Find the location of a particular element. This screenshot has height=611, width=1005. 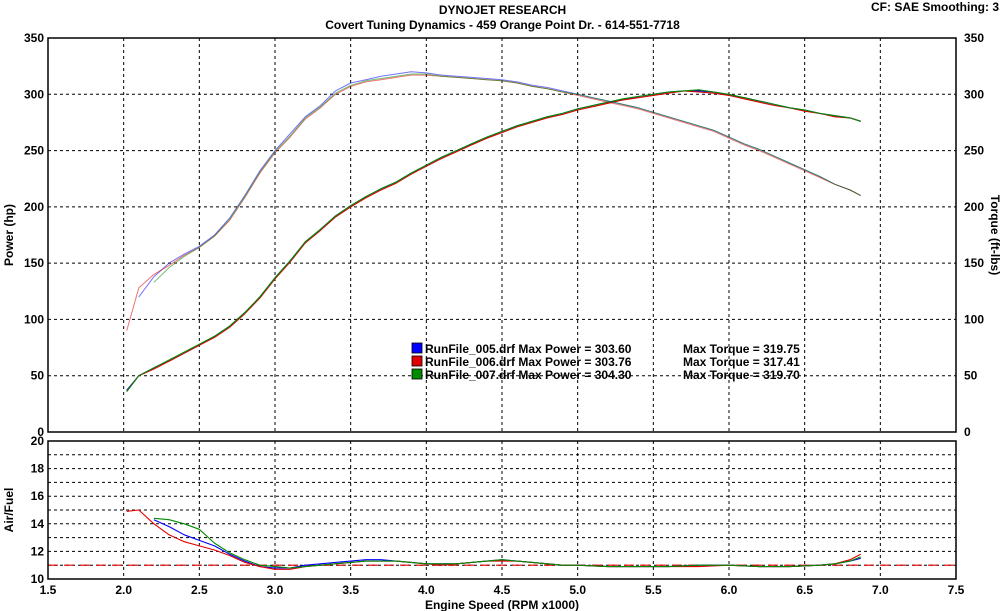

y-axis-label-power: Power (hp) is located at coordinates (9, 235).